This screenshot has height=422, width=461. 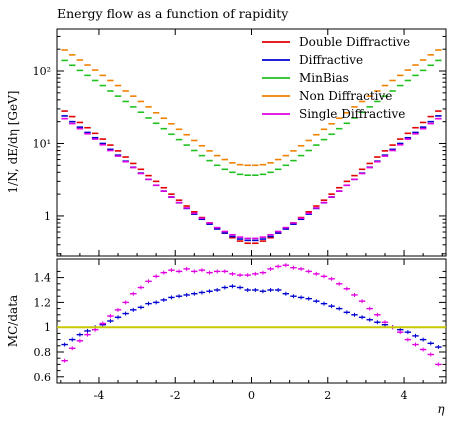 I want to click on legend-item: Diffractive, so click(x=312, y=60).